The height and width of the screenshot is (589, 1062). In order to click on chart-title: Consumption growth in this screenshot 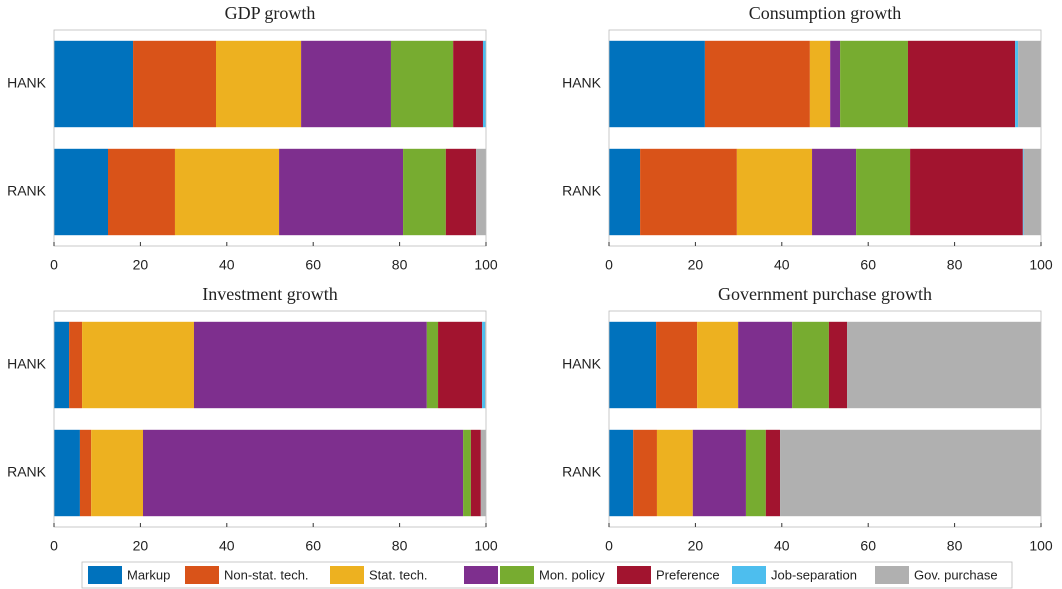, I will do `click(825, 13)`.